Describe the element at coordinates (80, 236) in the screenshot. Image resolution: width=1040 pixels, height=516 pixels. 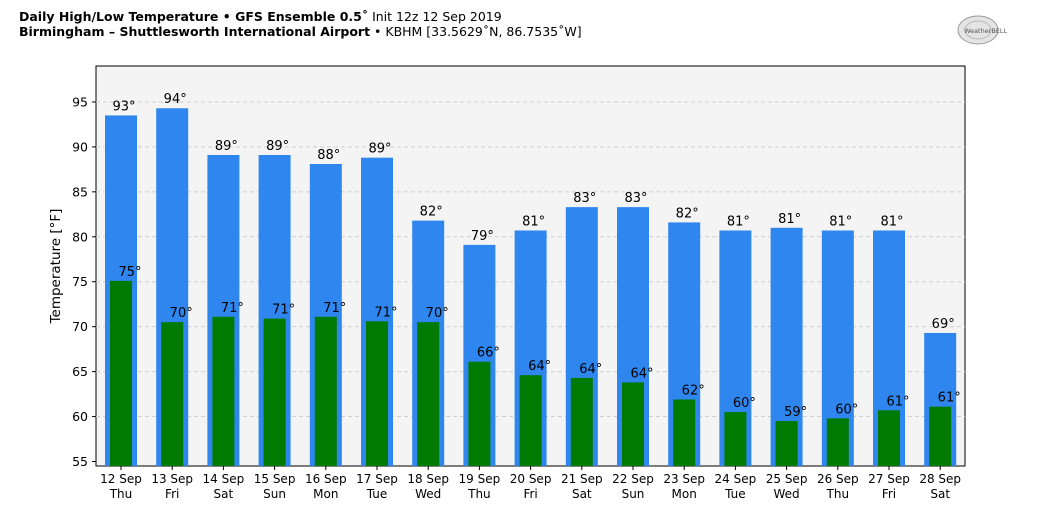
I see `y-tick-label: 80` at that location.